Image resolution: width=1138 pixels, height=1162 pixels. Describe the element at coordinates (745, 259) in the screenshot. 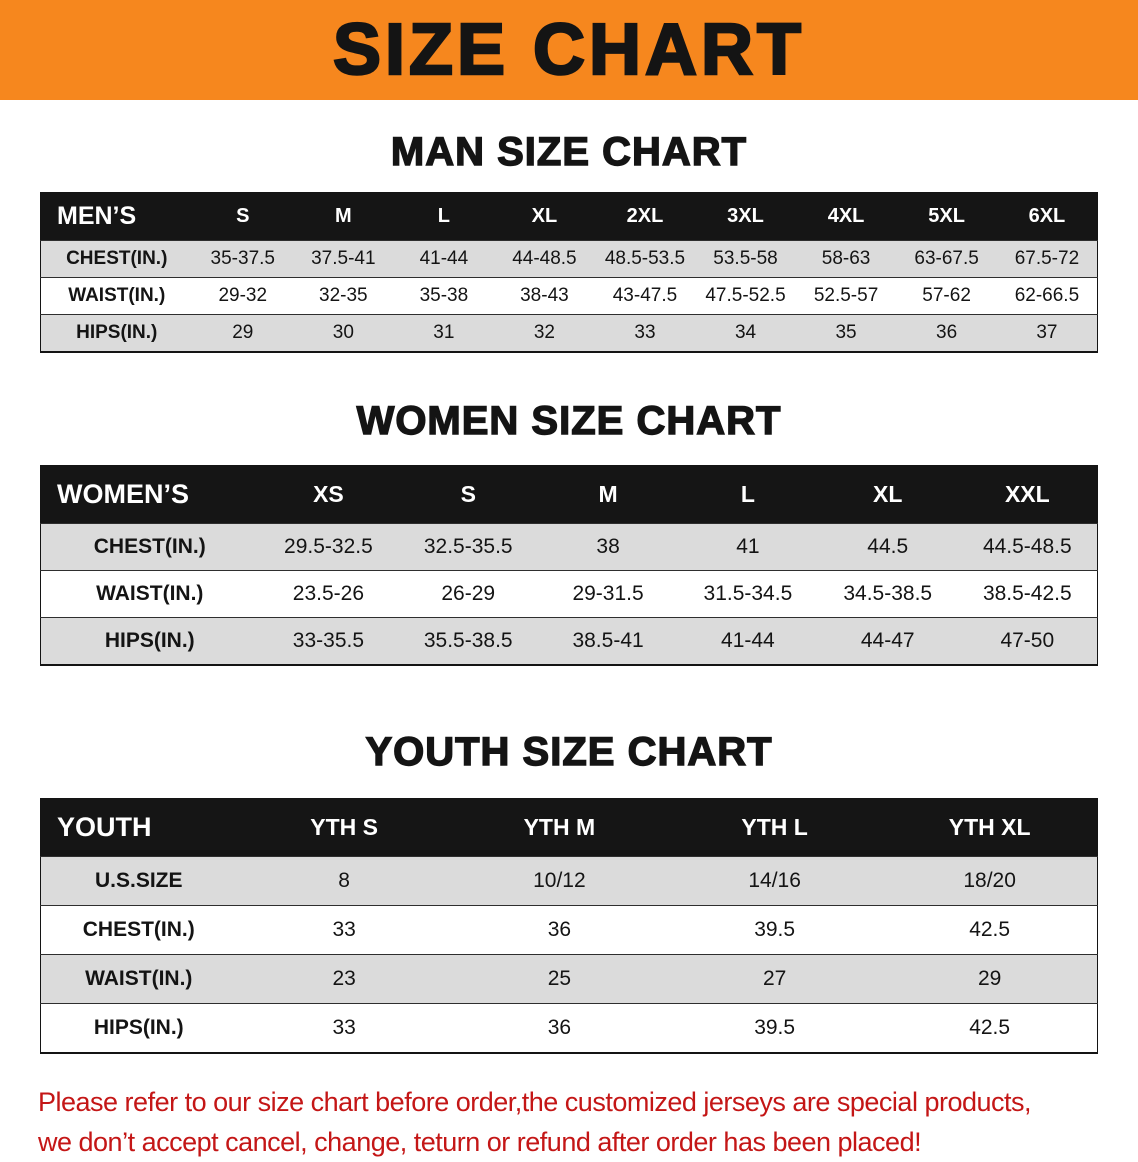

I see `value-cell: 53.5-58` at that location.